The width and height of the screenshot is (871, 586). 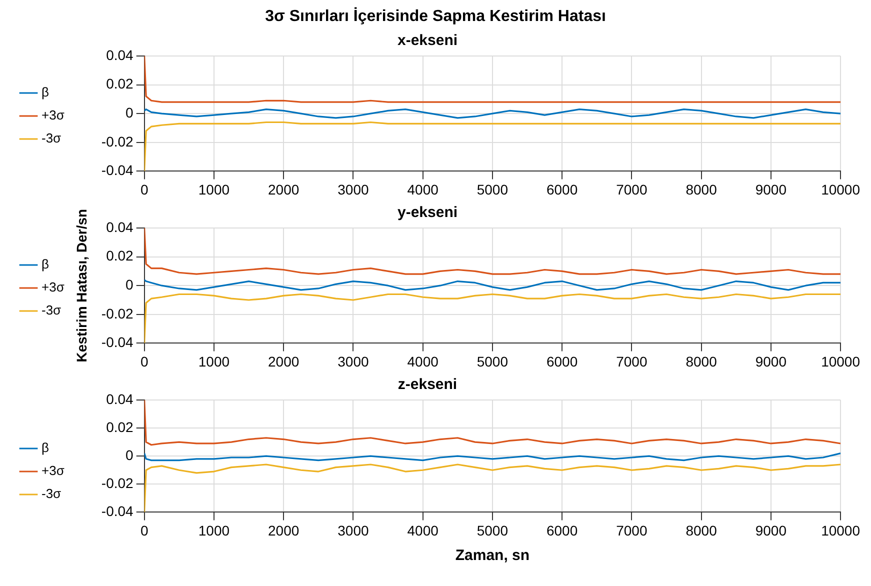 I want to click on x-axis-title: Zaman, sn, so click(x=492, y=555).